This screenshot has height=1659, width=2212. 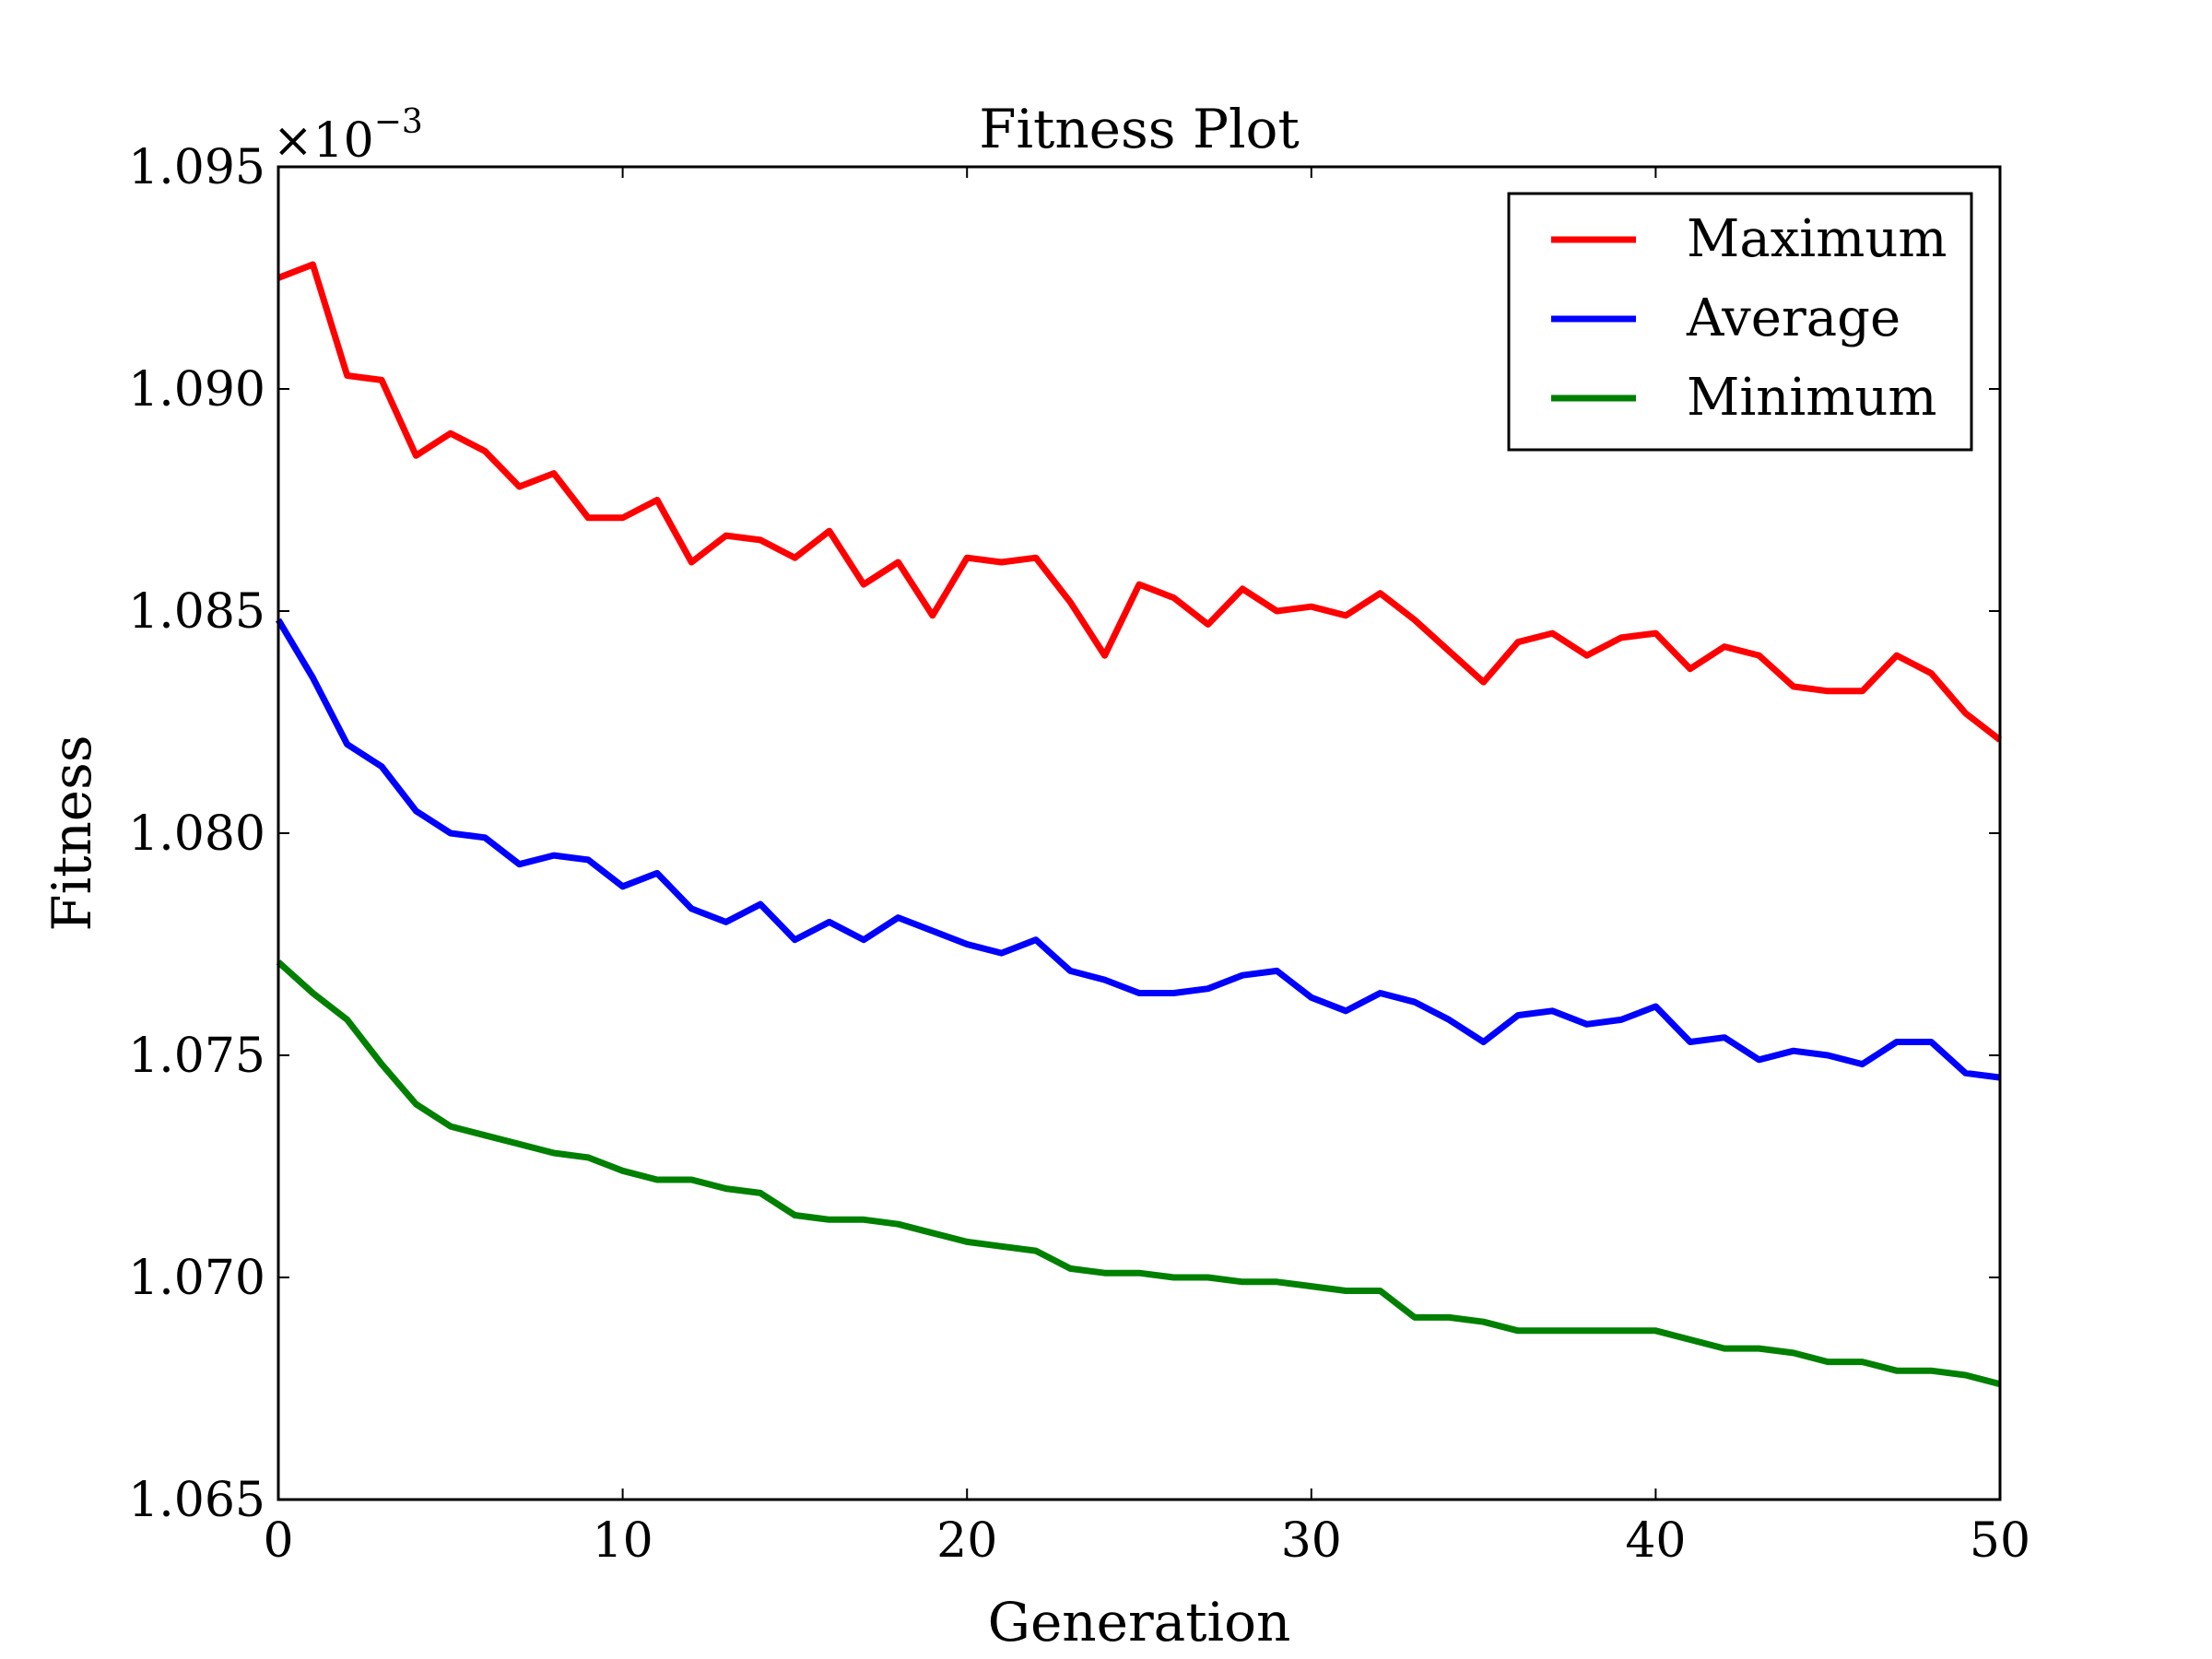 What do you see at coordinates (1139, 129) in the screenshot?
I see `chart-title: Fitness Plot` at bounding box center [1139, 129].